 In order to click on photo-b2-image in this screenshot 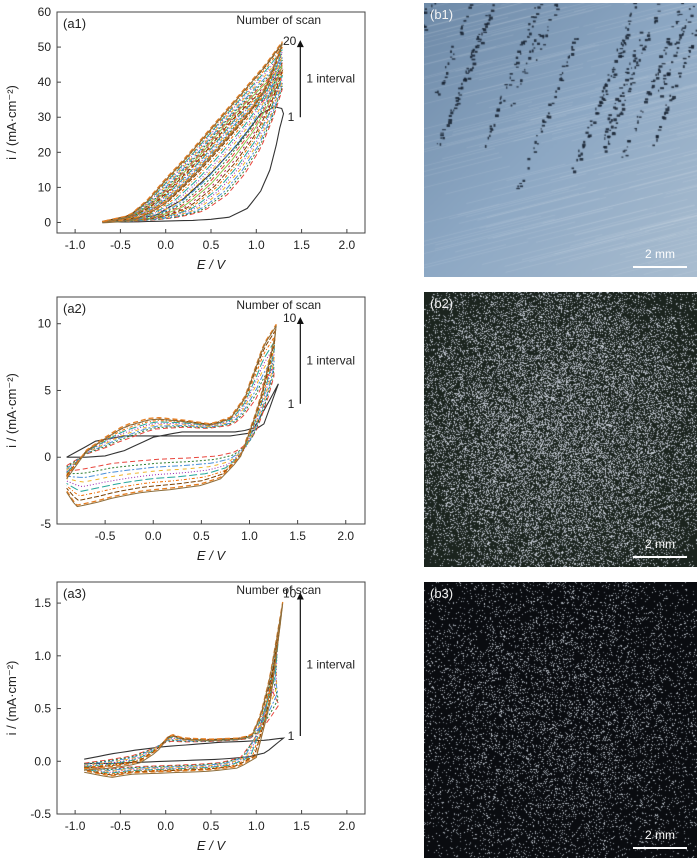, I will do `click(560, 429)`.